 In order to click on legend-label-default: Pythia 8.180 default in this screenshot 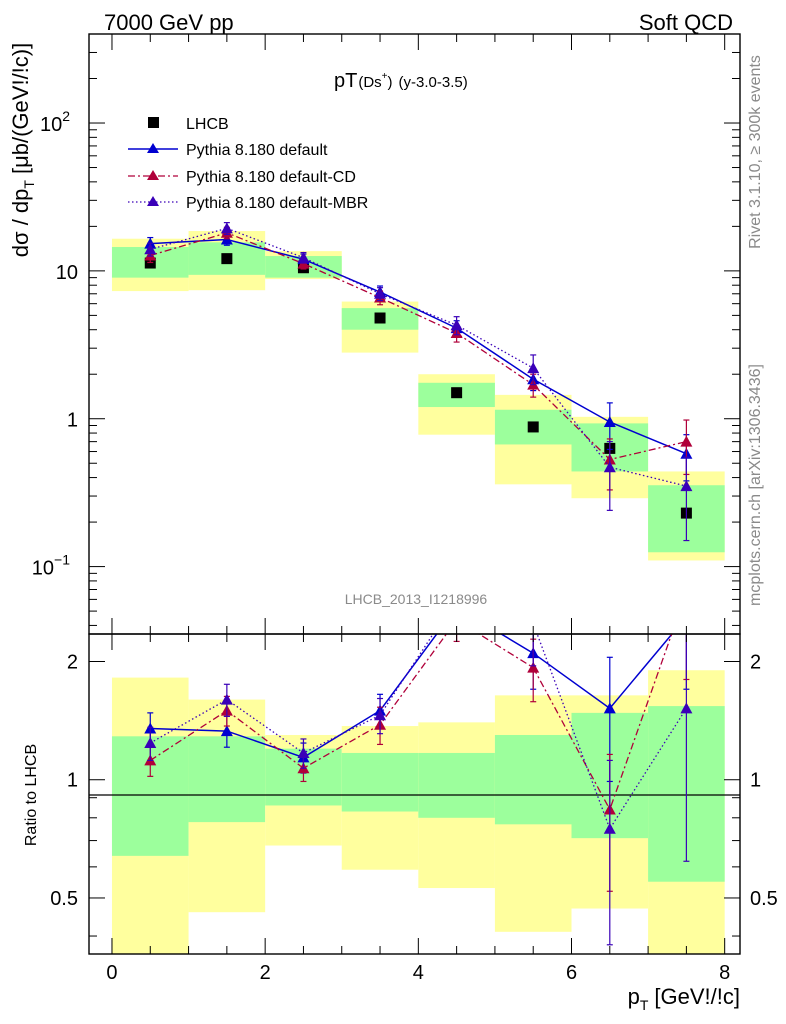, I will do `click(257, 150)`.